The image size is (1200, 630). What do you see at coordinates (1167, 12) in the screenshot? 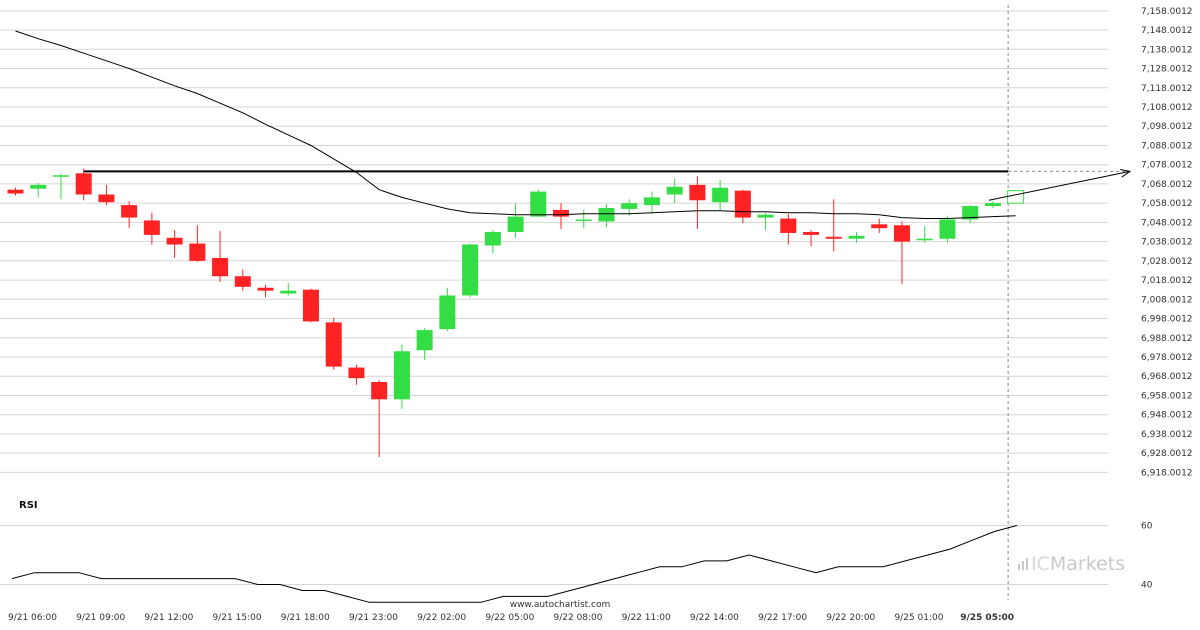
I see `price-tick-label: 7,158.0012` at bounding box center [1167, 12].